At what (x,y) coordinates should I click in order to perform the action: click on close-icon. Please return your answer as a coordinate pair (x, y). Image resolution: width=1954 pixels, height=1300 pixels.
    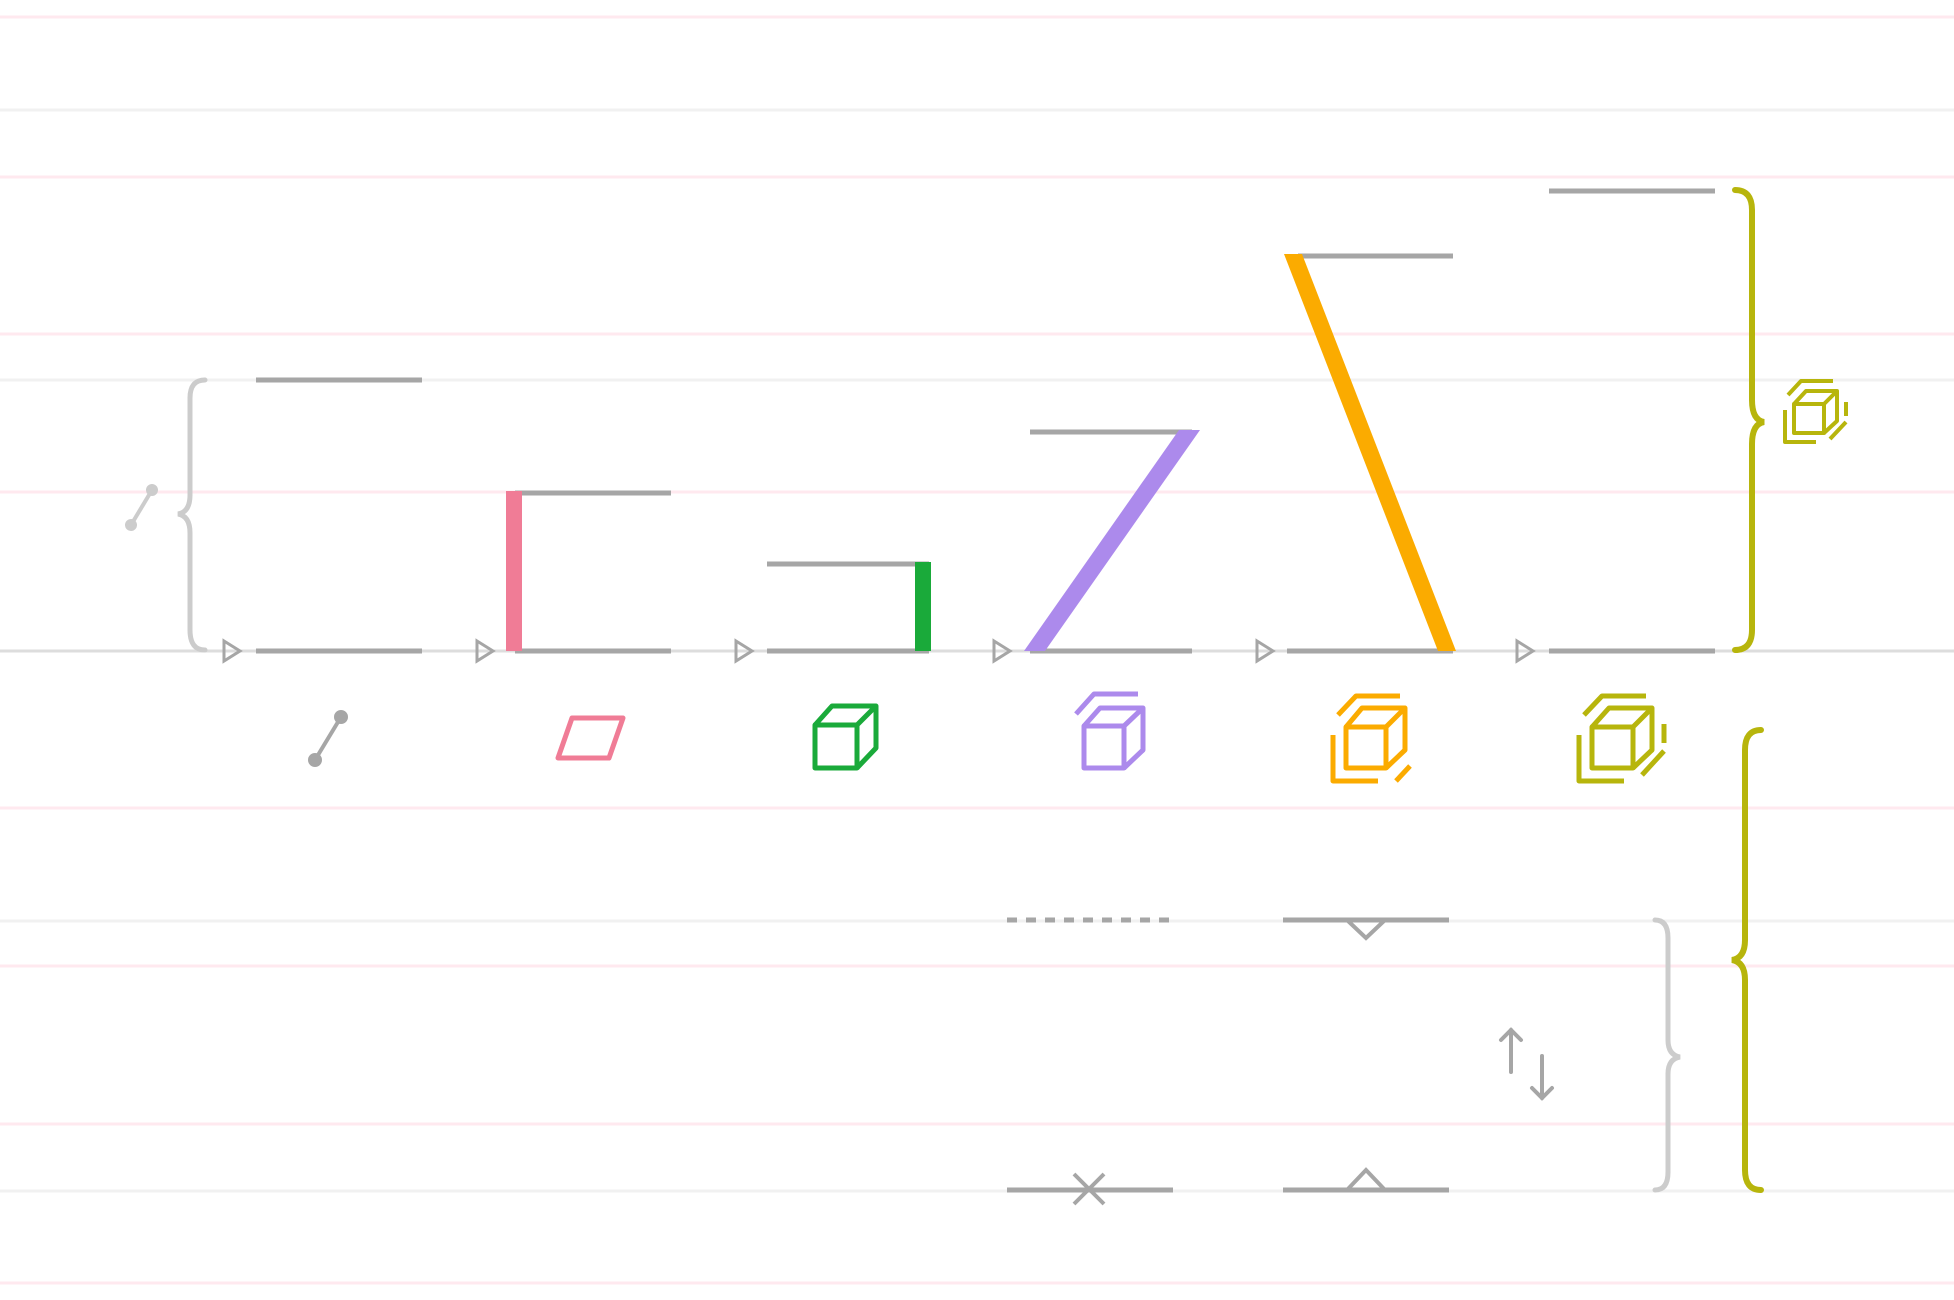
    Looking at the image, I should click on (1089, 1189).